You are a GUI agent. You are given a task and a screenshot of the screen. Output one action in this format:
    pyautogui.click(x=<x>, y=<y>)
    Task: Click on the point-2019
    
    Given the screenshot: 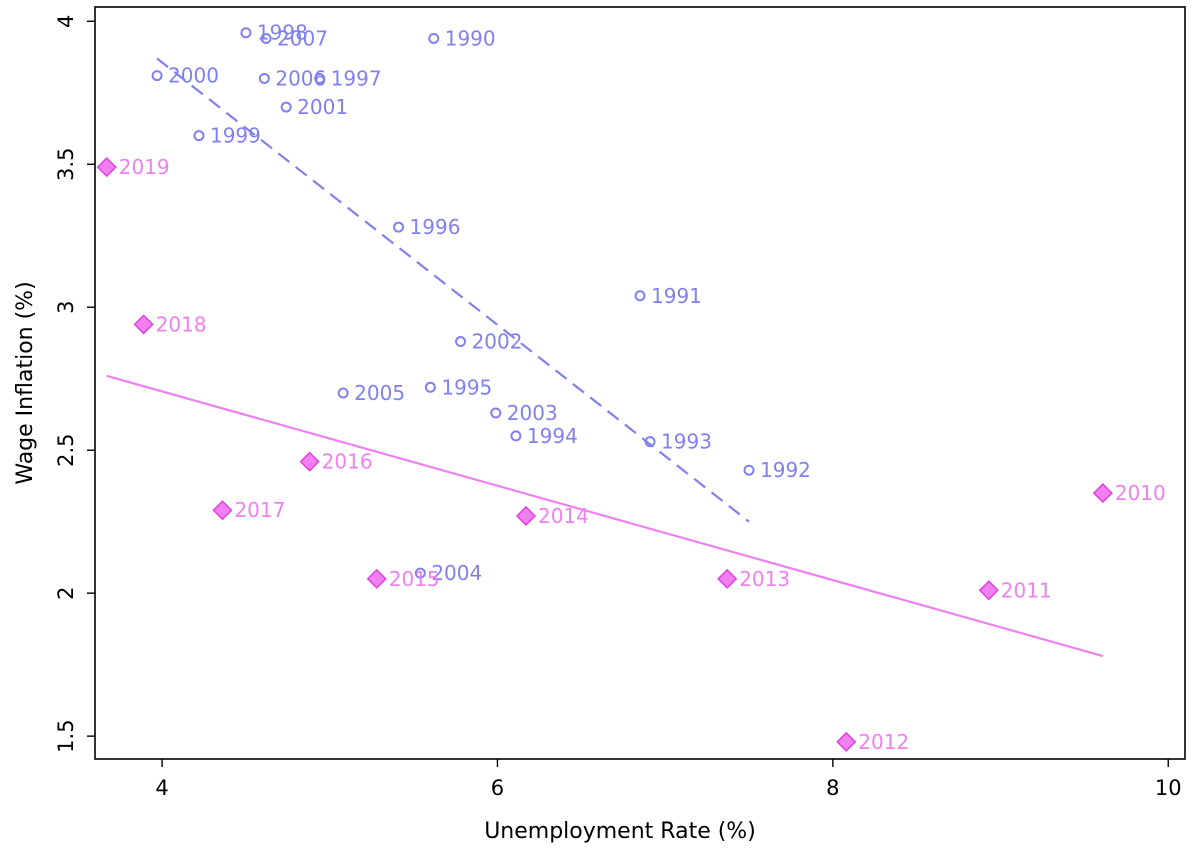 What is the action you would take?
    pyautogui.click(x=106, y=167)
    